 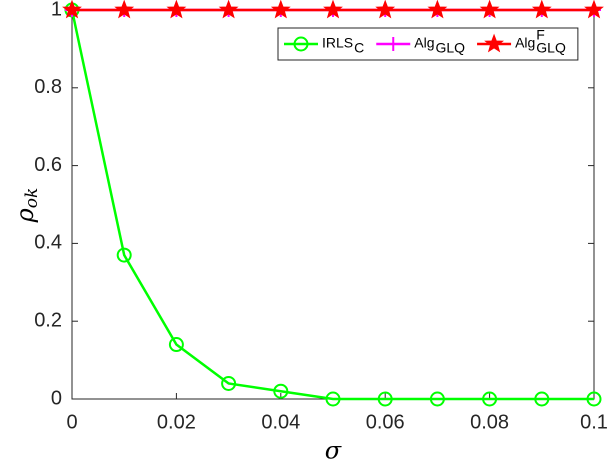 What do you see at coordinates (489, 422) in the screenshot?
I see `x-tick-label: 0.08` at bounding box center [489, 422].